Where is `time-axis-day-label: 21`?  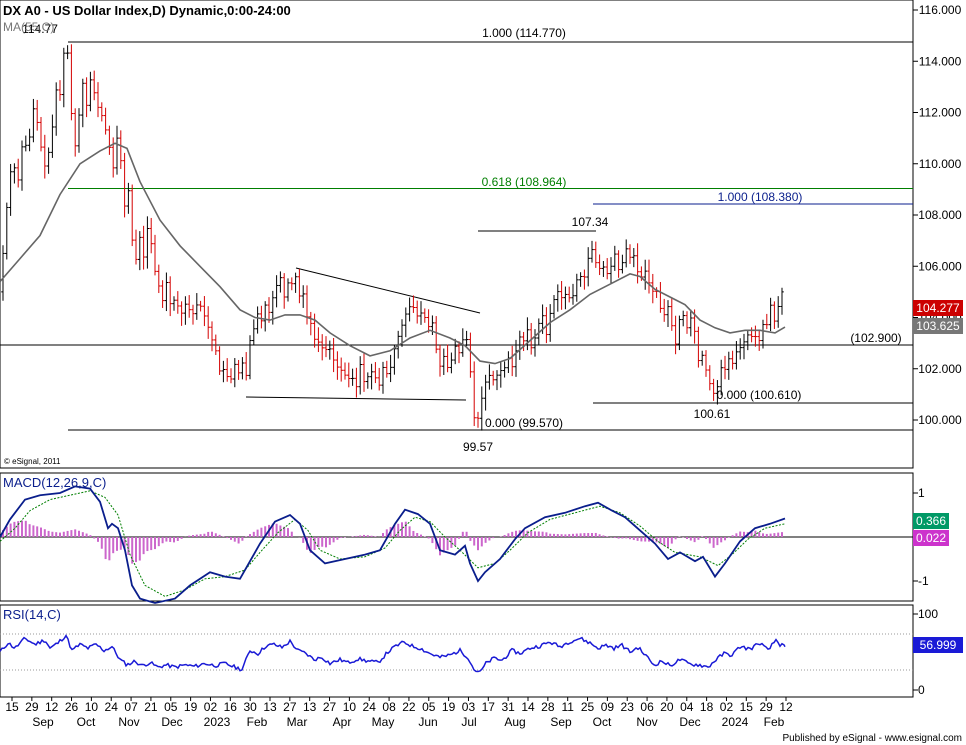 time-axis-day-label: 21 is located at coordinates (151, 707).